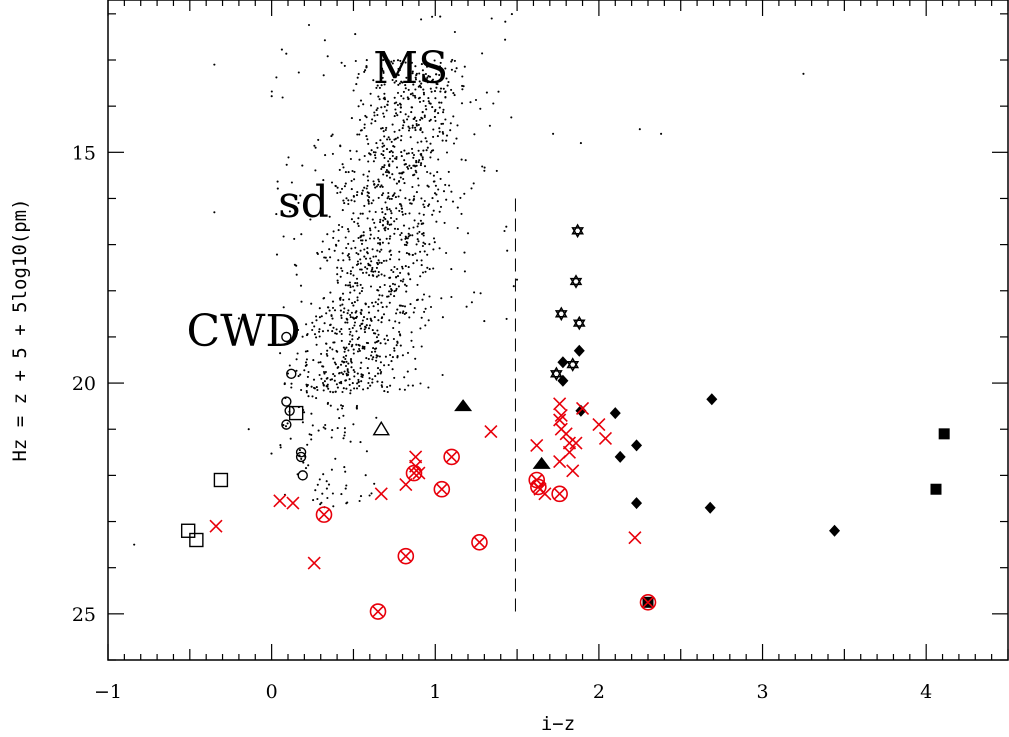 This screenshot has height=737, width=1009. What do you see at coordinates (578, 233) in the screenshot?
I see `star-triangle-down` at bounding box center [578, 233].